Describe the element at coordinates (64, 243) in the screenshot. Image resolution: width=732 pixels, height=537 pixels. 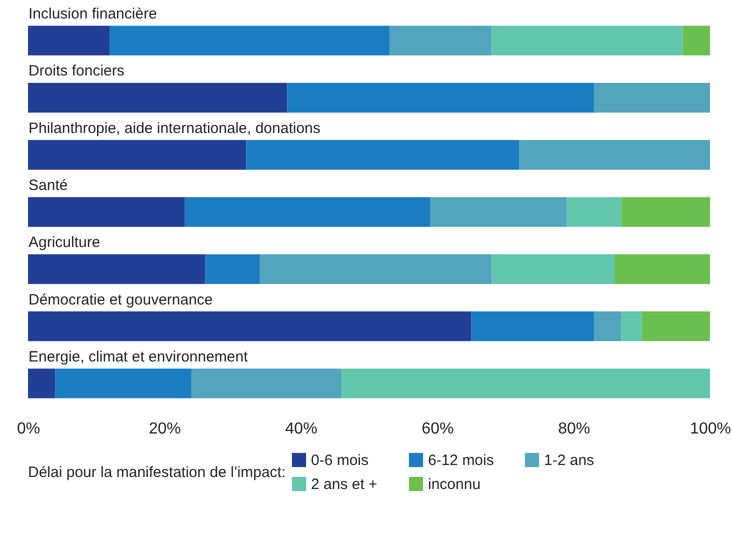
I see `y-tick-label: Agriculture` at that location.